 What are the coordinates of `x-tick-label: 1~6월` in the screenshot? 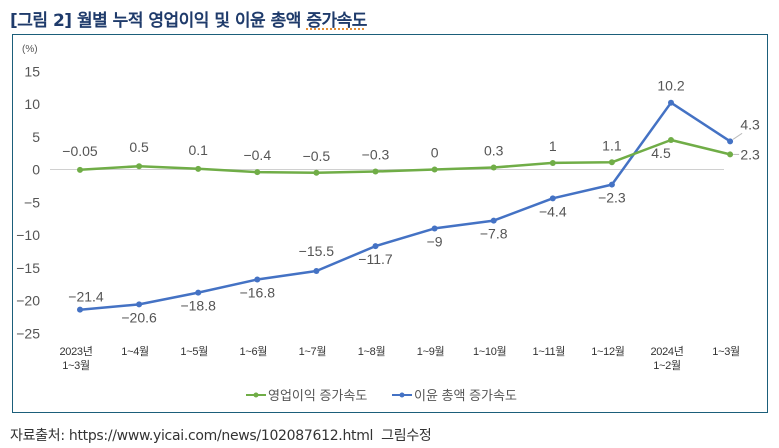 It's located at (254, 351).